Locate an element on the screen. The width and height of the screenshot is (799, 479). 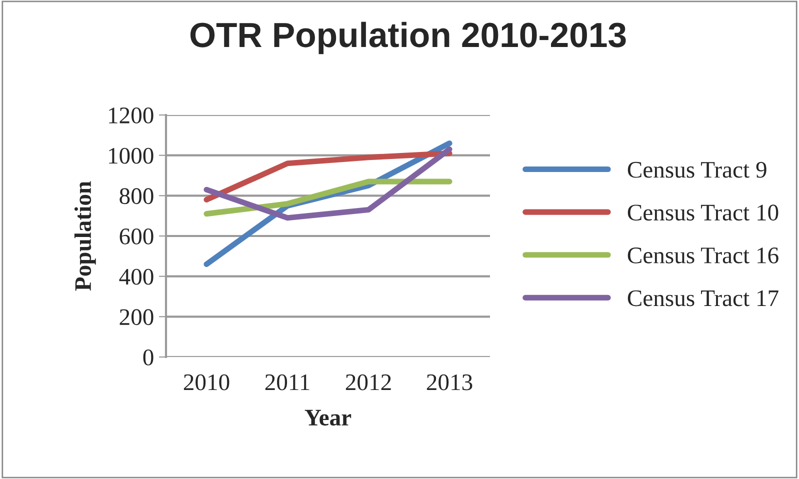
x-tick-label: 2010 is located at coordinates (207, 382).